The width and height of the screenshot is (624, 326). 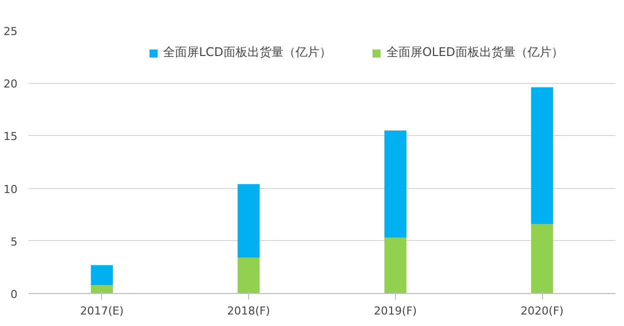 What do you see at coordinates (247, 52) in the screenshot?
I see `legend-label: 全面屏LCD面板出货量（亿片）` at bounding box center [247, 52].